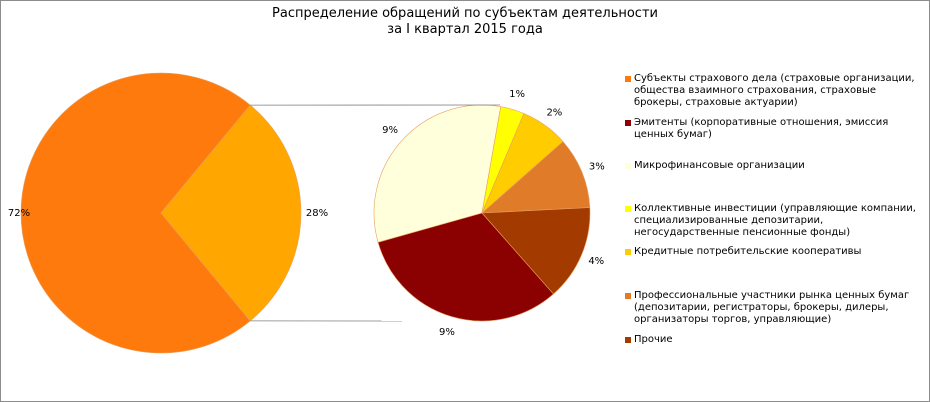  I want to click on data-label: 1%, so click(517, 94).